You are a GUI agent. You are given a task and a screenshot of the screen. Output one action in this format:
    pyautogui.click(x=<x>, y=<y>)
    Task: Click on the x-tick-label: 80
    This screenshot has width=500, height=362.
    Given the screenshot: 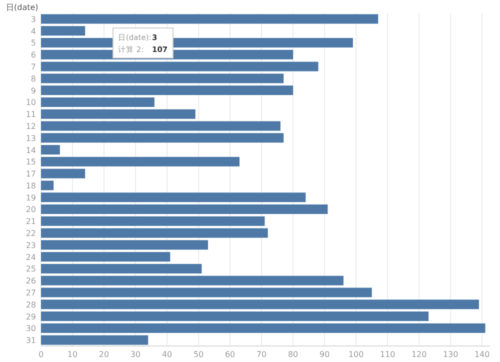 What is the action you would take?
    pyautogui.click(x=293, y=354)
    